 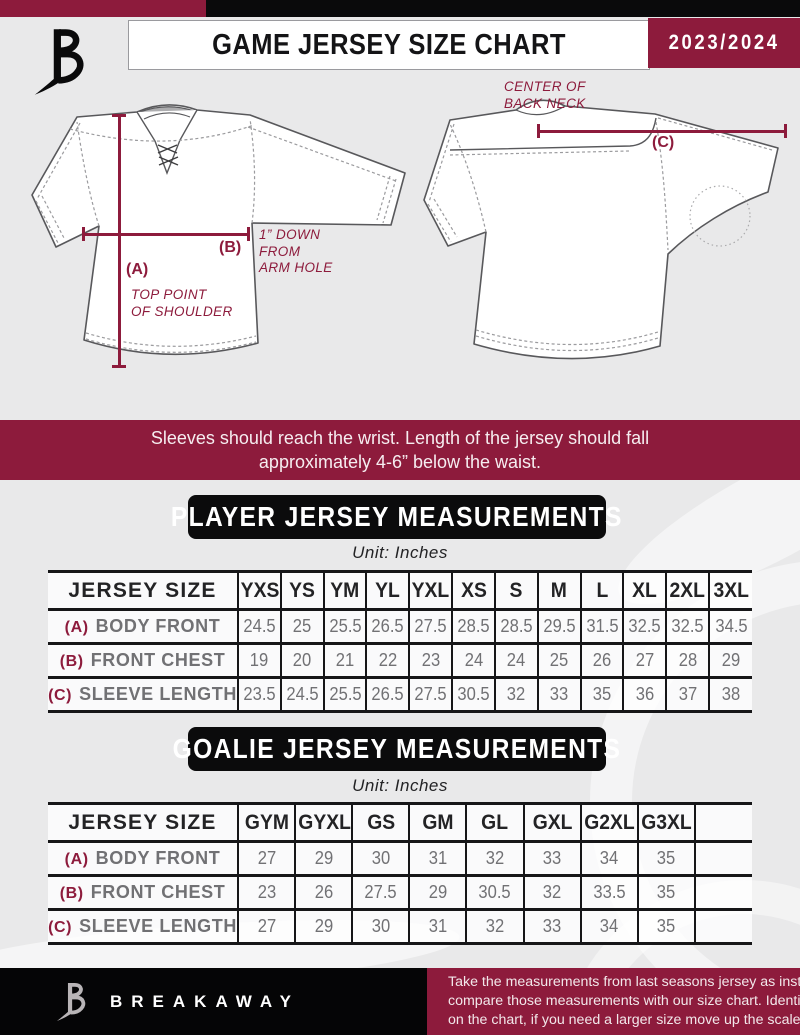 I want to click on note-top-point-of-shoulder: TOP POINT OF SHOULDER, so click(x=182, y=303).